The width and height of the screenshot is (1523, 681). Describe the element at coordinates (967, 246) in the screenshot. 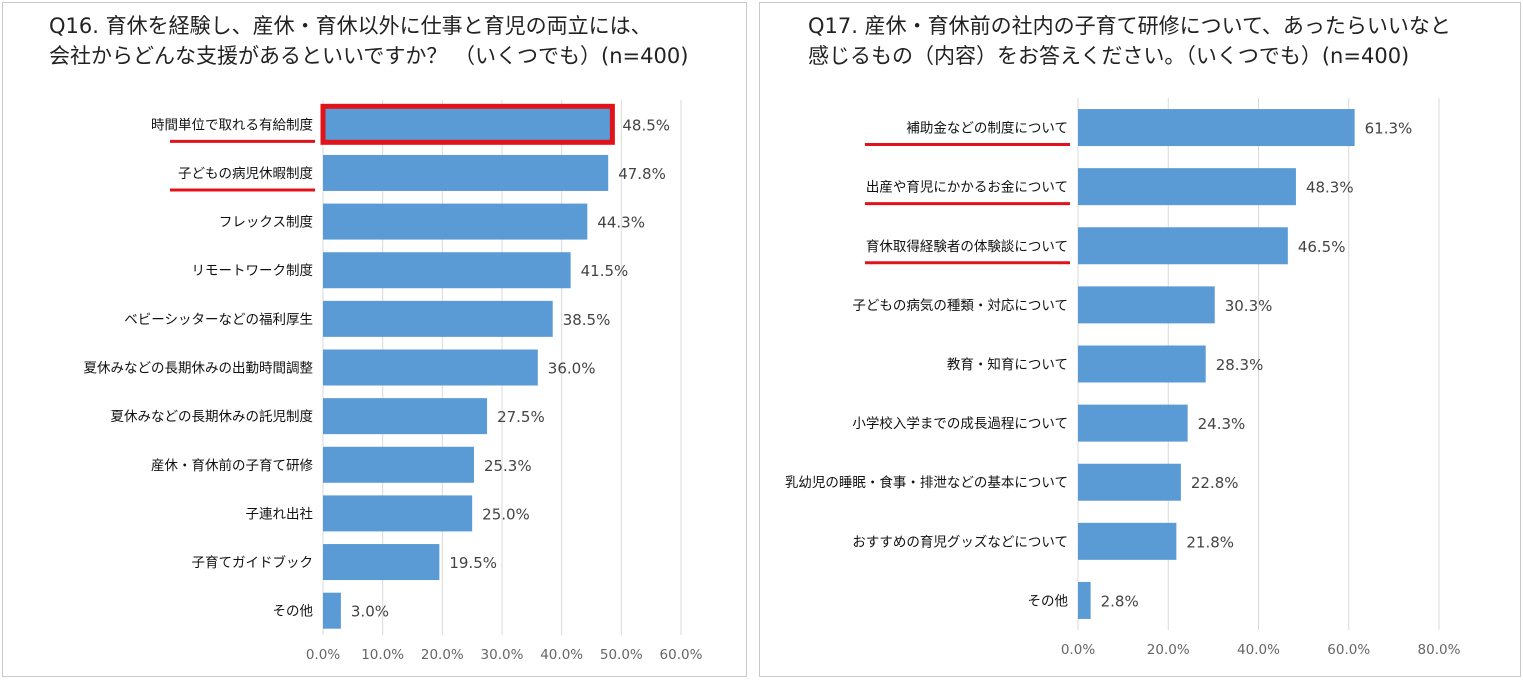

I see `category-label: 育休取得経験者の体験談について` at that location.